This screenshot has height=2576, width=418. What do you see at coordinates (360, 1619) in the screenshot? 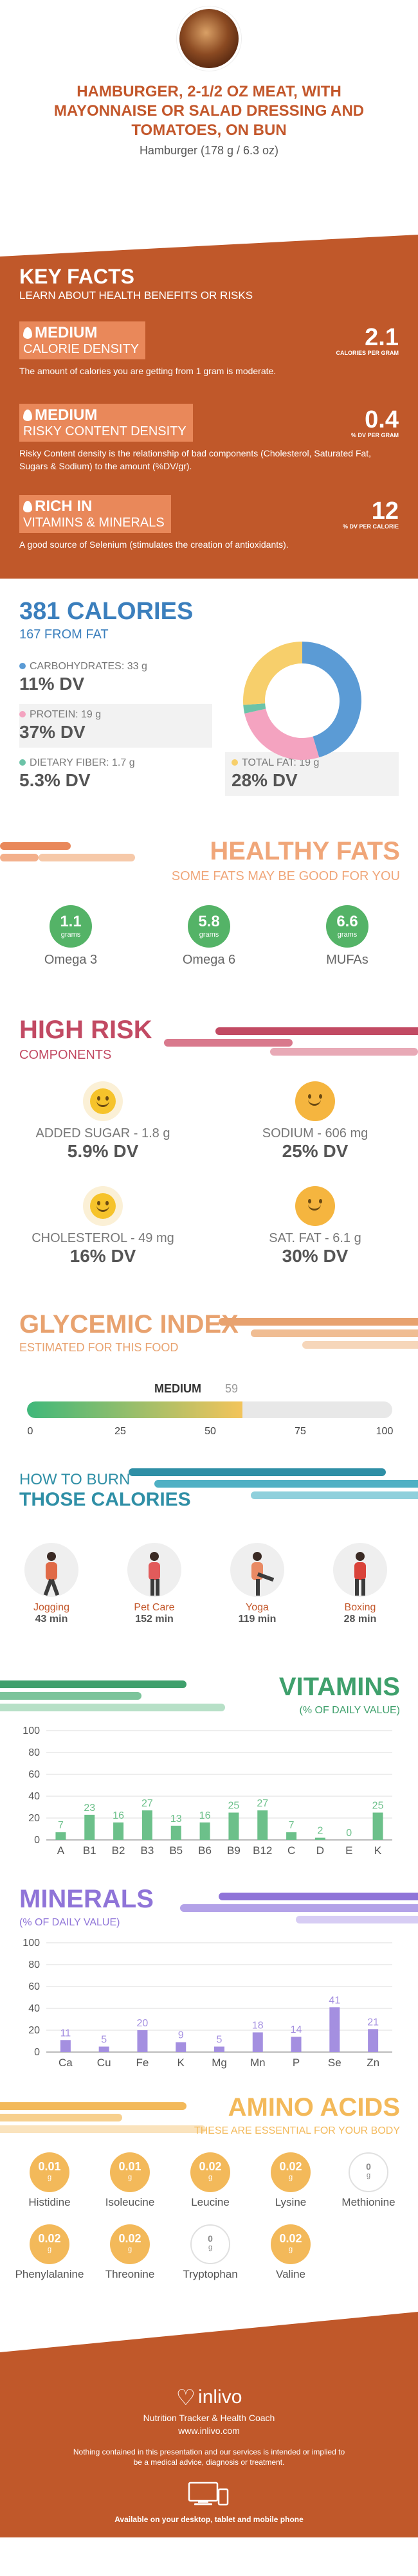
I see `burn-time: 28 min` at bounding box center [360, 1619].